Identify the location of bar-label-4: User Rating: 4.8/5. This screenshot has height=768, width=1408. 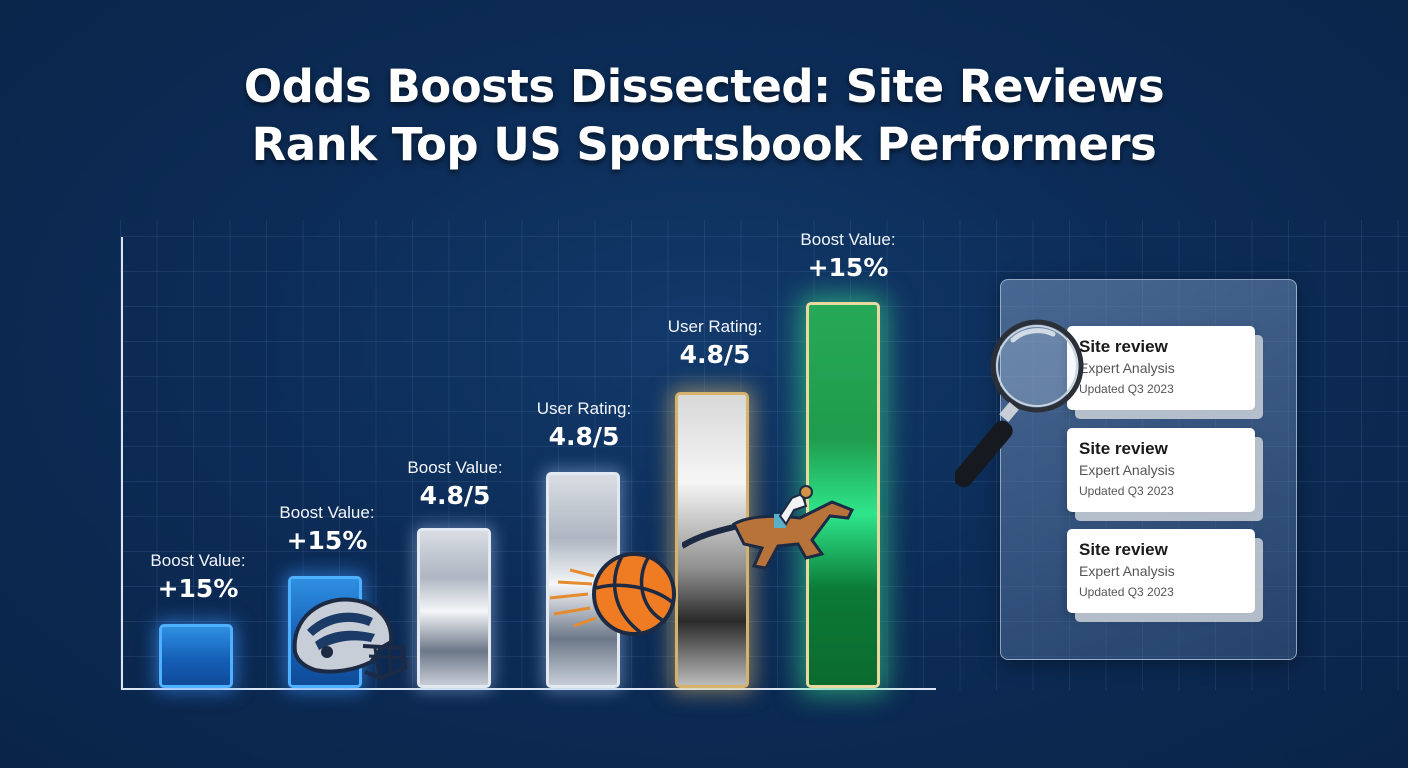
(584, 426).